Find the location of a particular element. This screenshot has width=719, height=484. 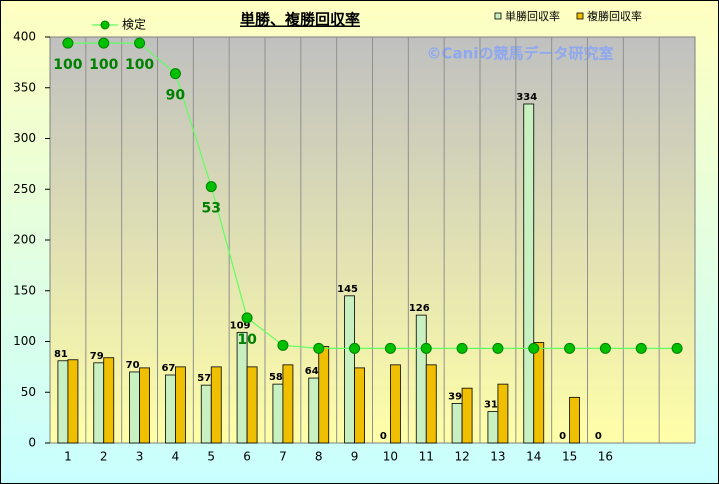

x-tick-label: 4 is located at coordinates (176, 457).